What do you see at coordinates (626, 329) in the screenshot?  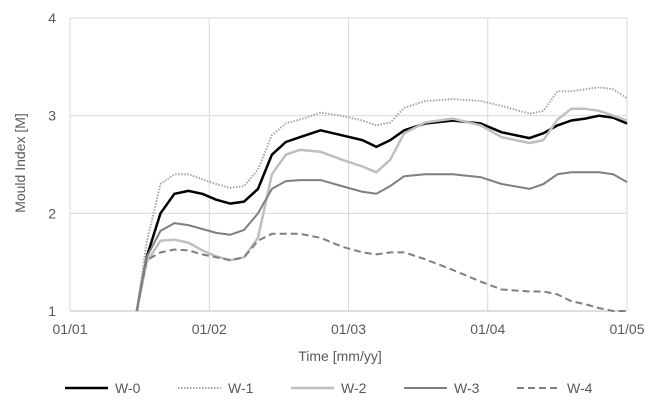 I see `x-tick-label: 01/05` at bounding box center [626, 329].